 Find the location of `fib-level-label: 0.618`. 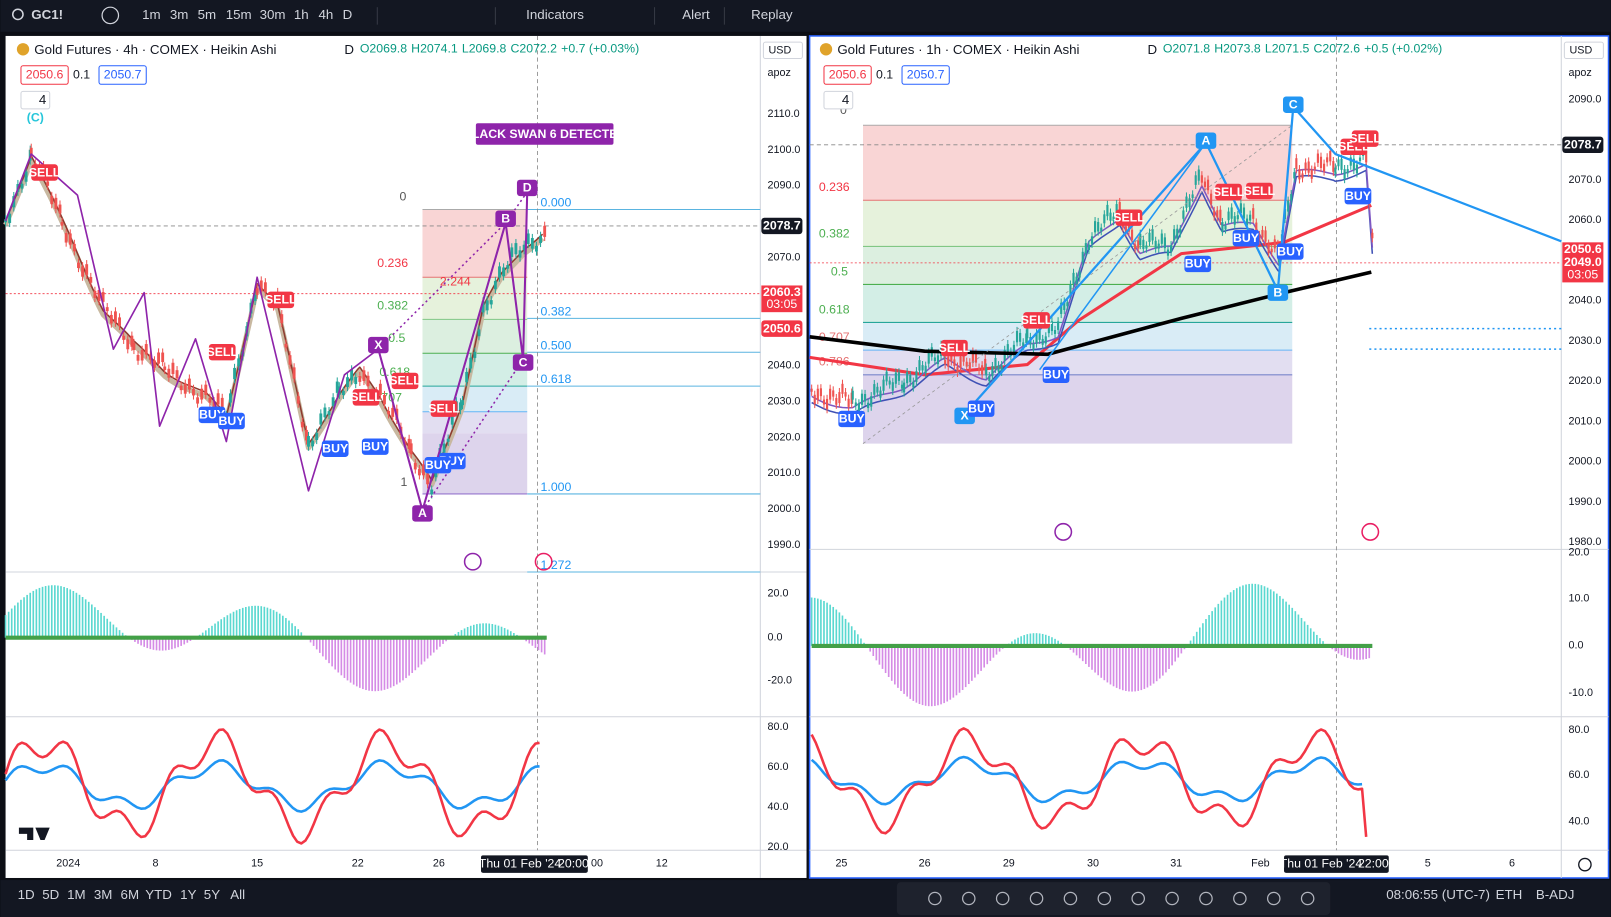

fib-level-label: 0.618 is located at coordinates (834, 309).